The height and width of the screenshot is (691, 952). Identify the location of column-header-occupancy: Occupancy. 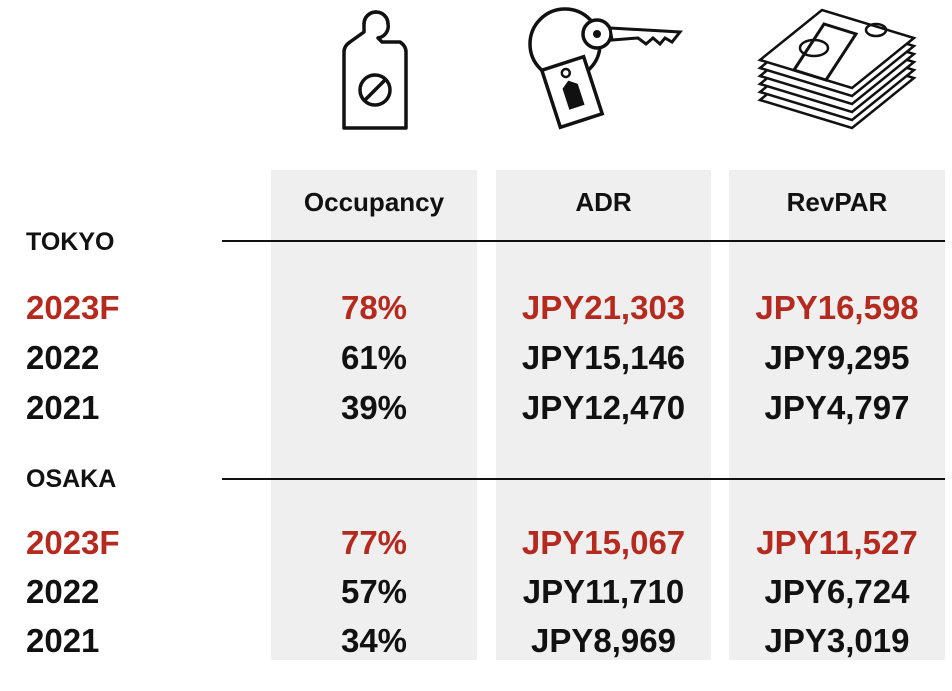
(374, 202).